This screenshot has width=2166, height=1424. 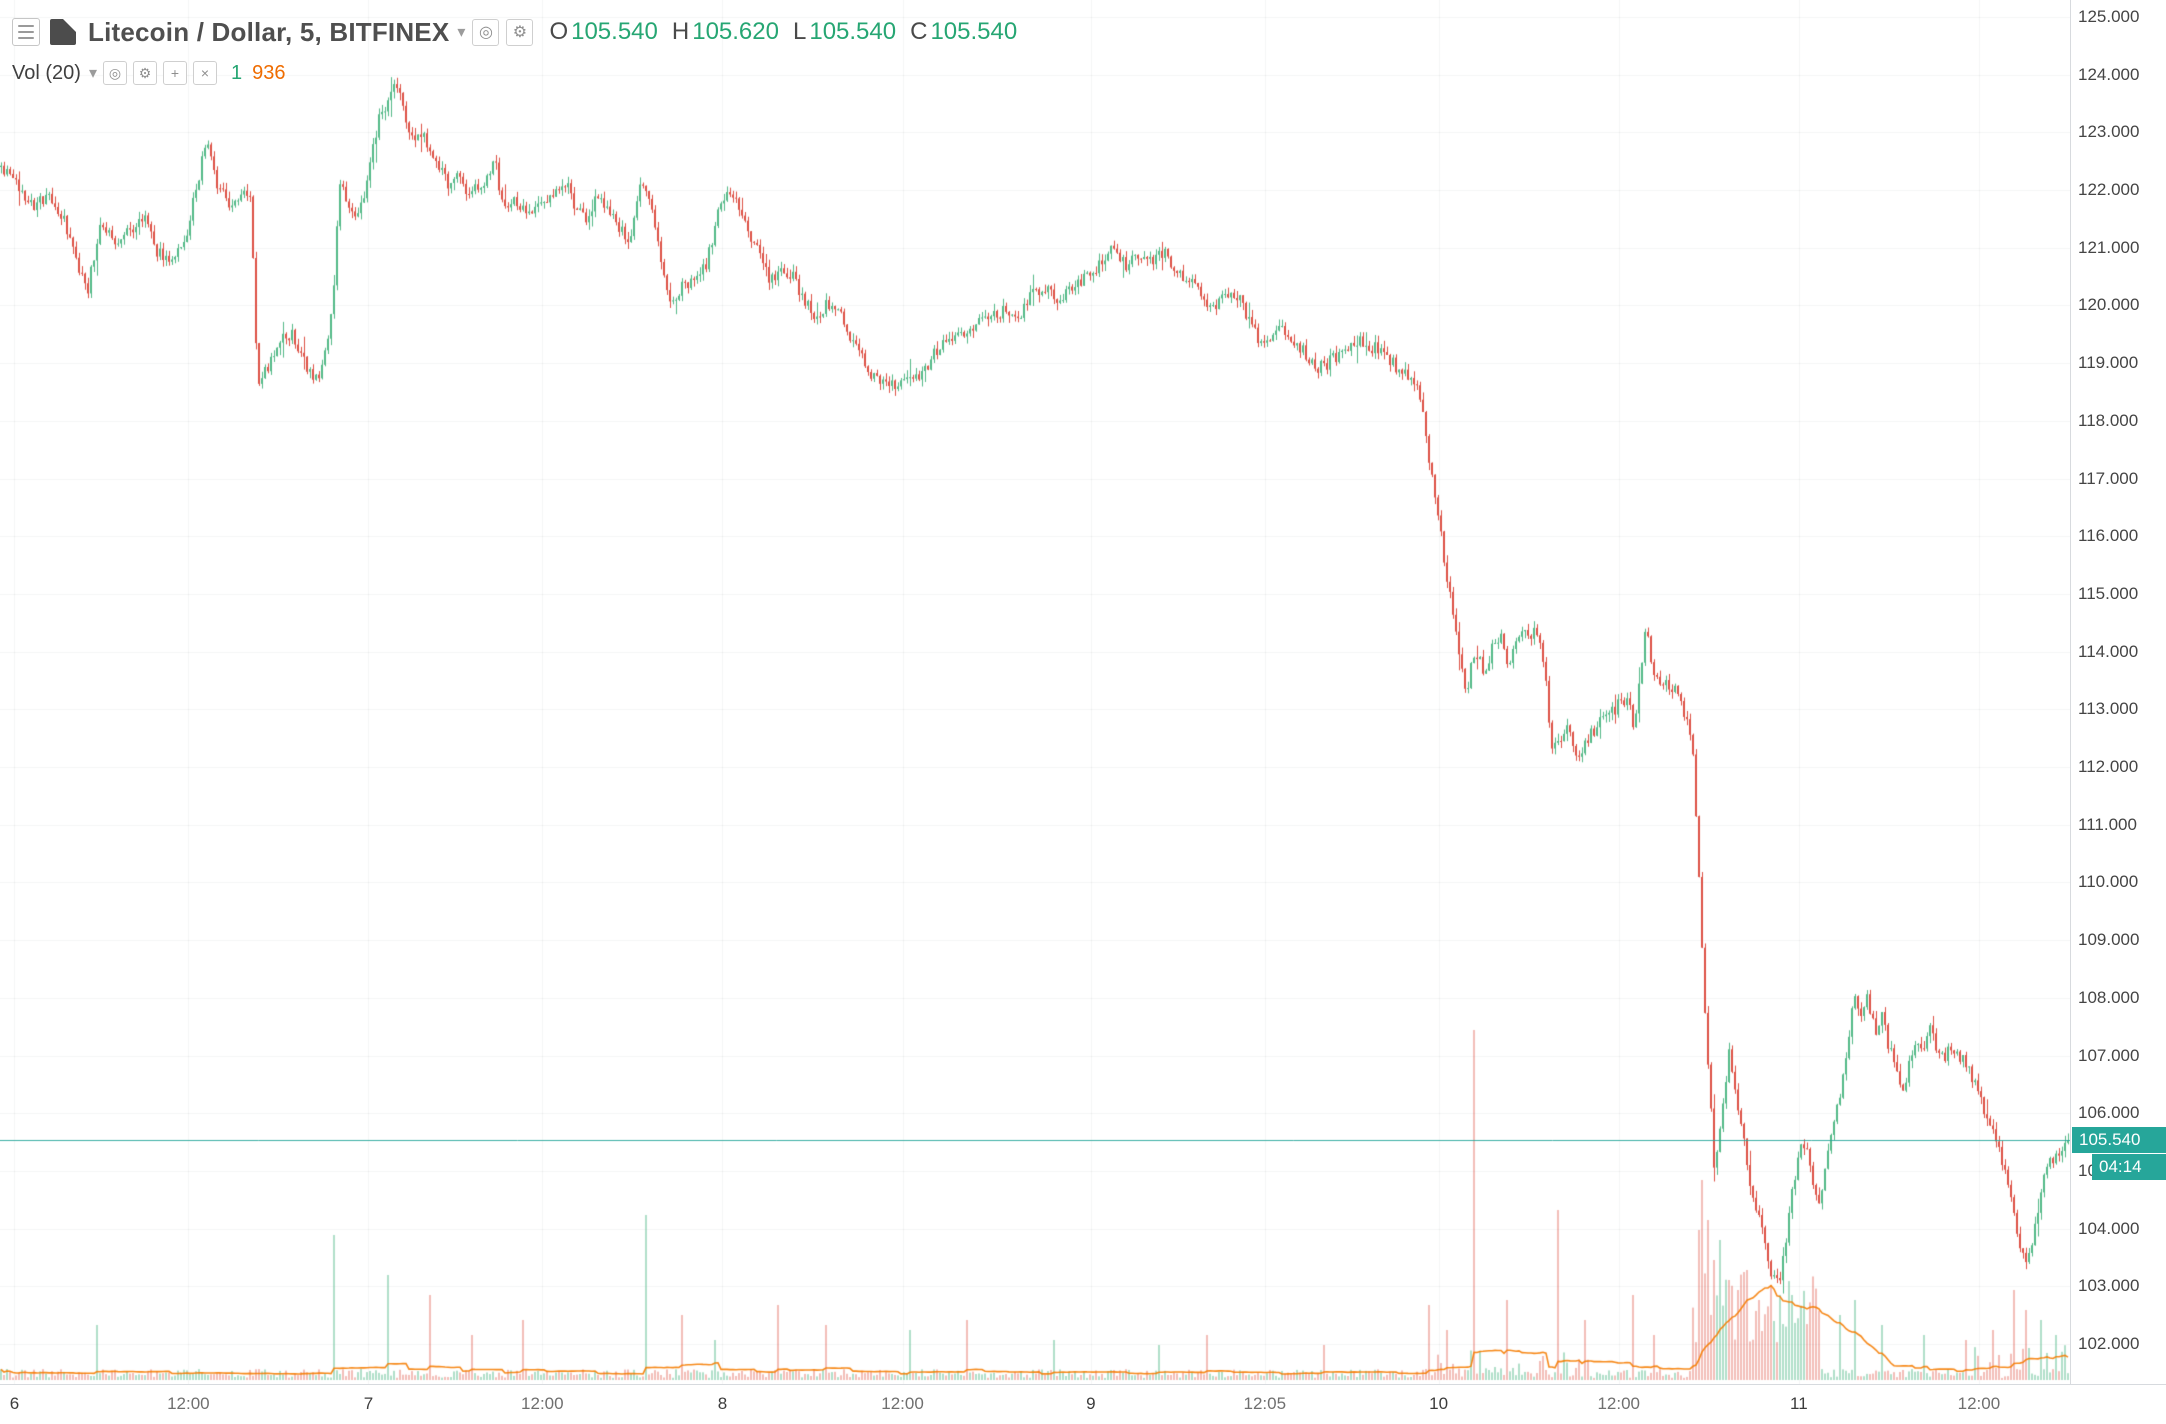 I want to click on price-tick-label: 118.000, so click(x=2108, y=420).